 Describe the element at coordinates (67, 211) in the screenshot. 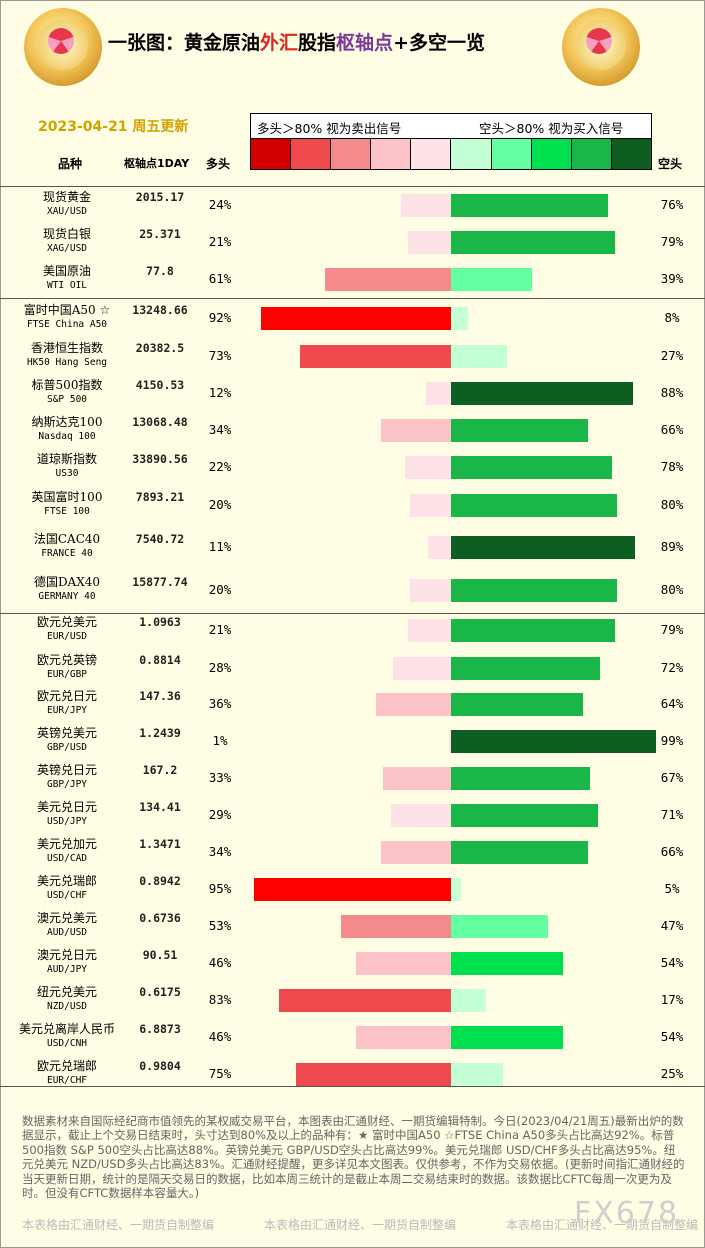

I see `instrument-en: XAU/USD` at that location.